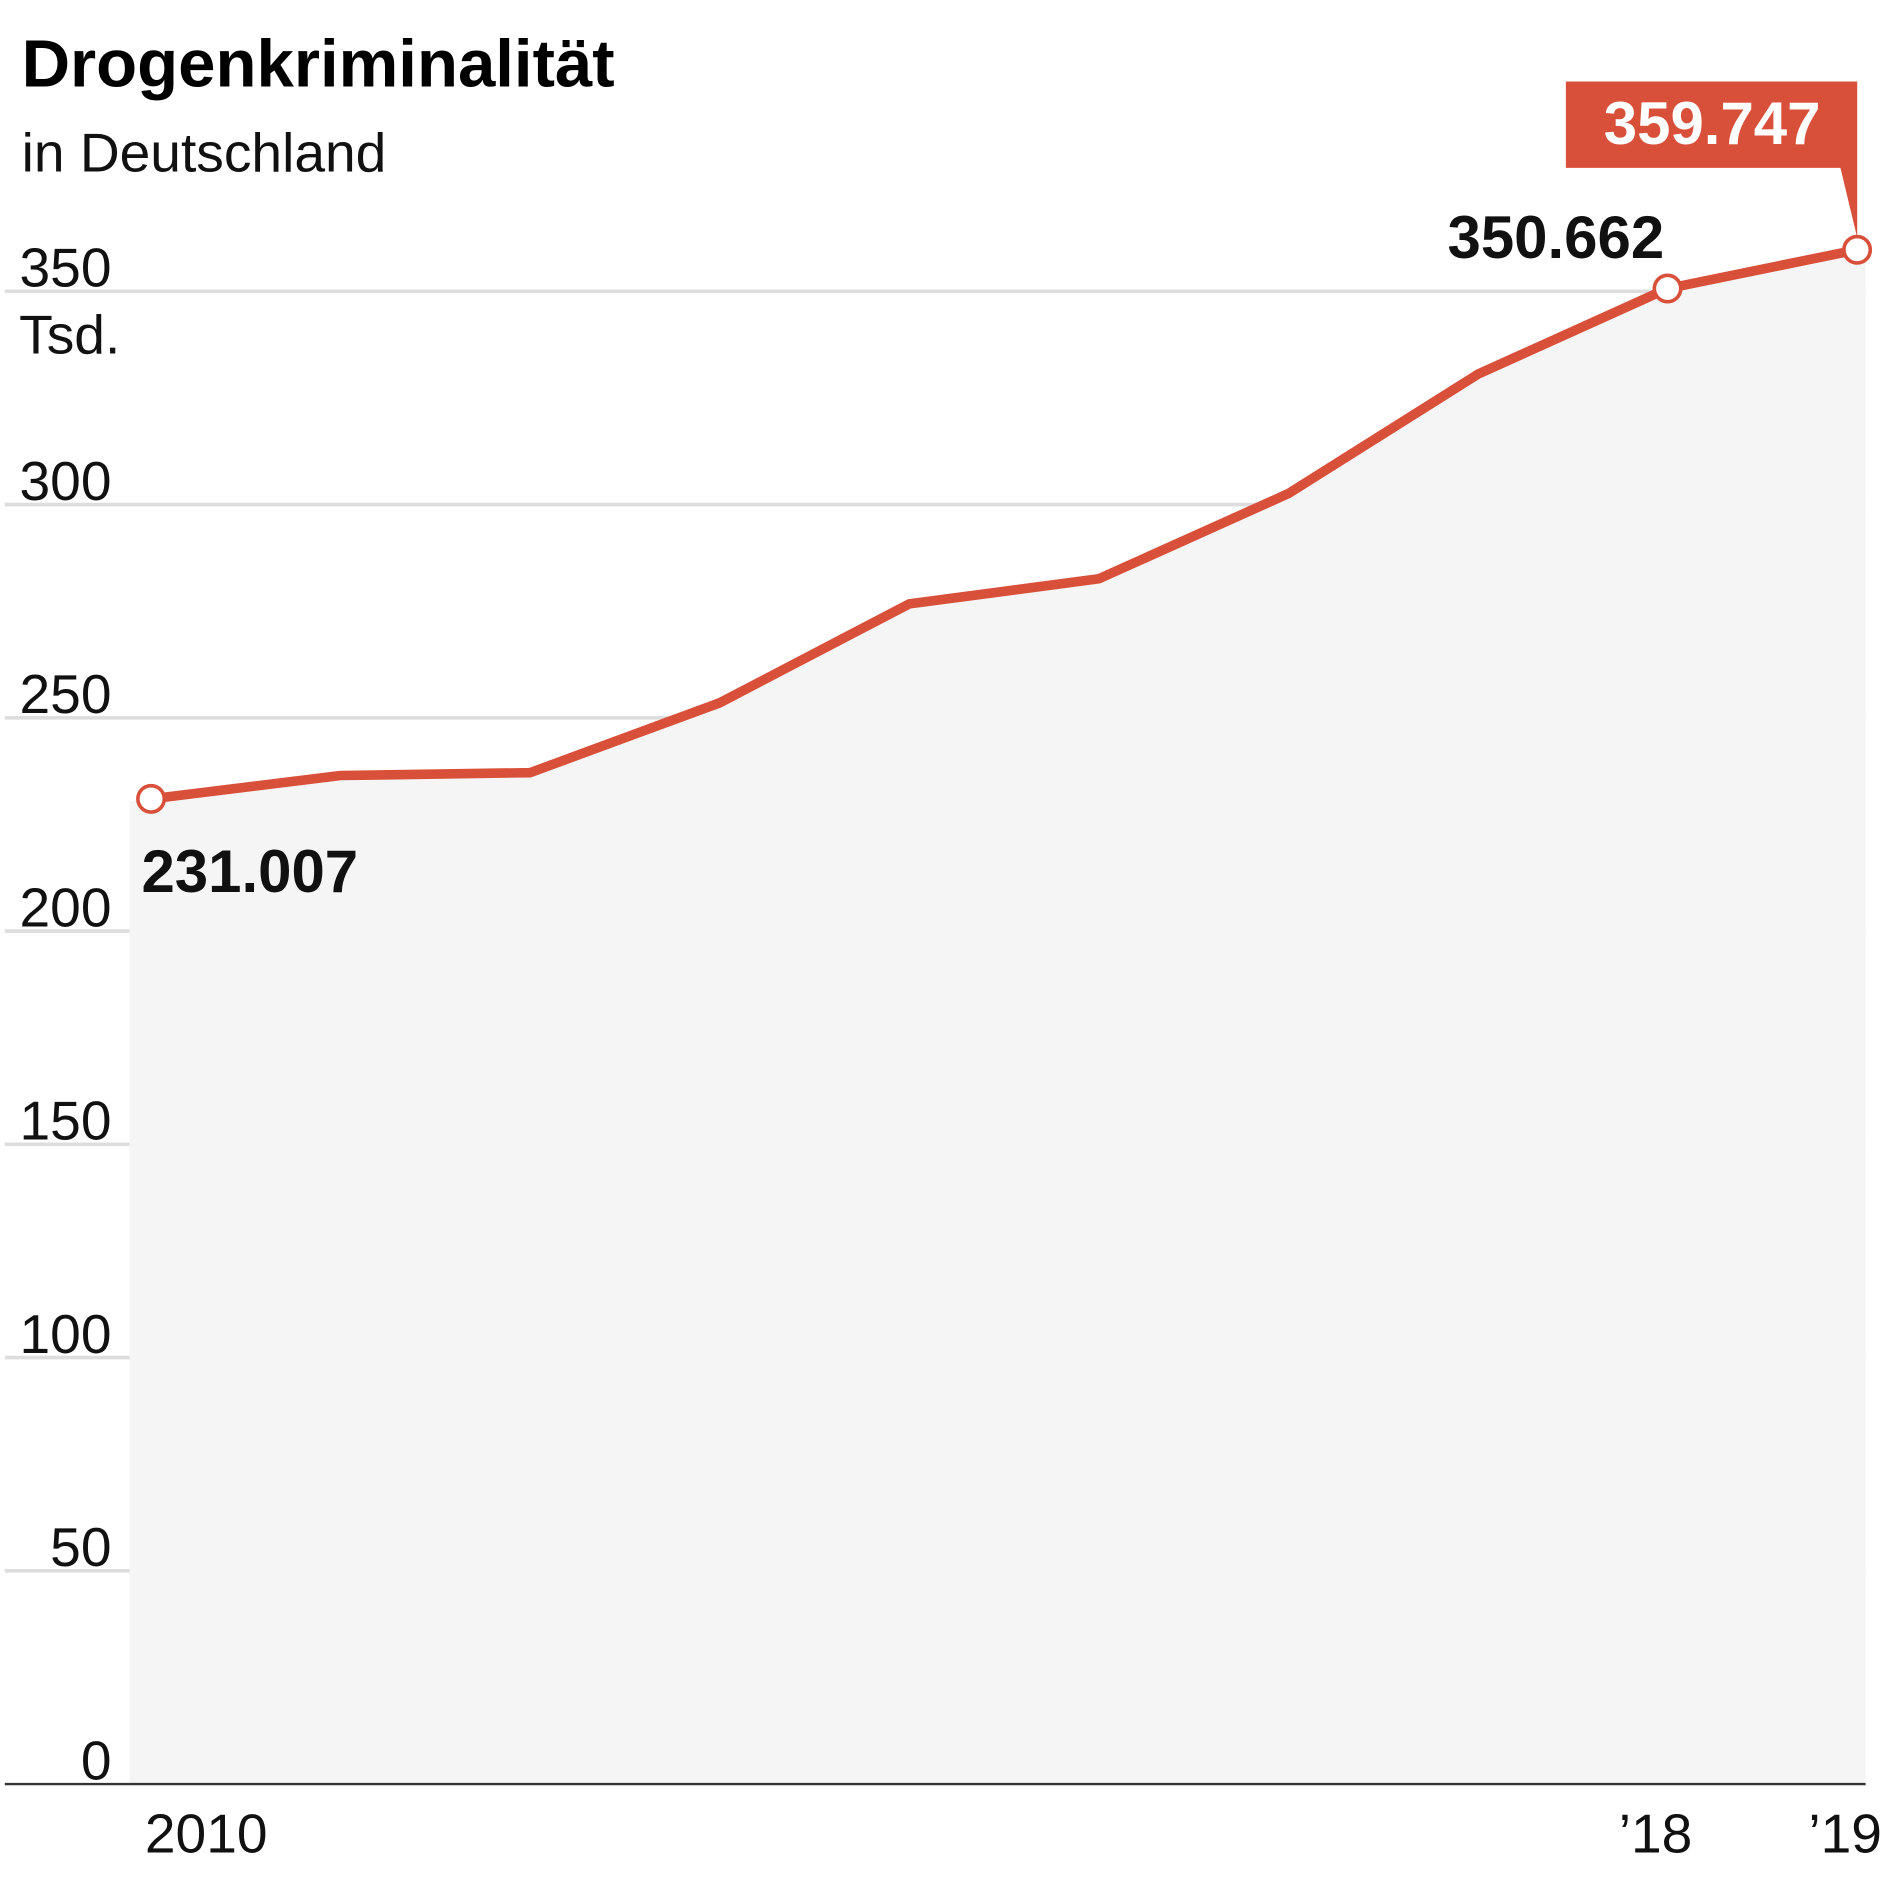  I want to click on y-tick-label: 350, so click(66, 268).